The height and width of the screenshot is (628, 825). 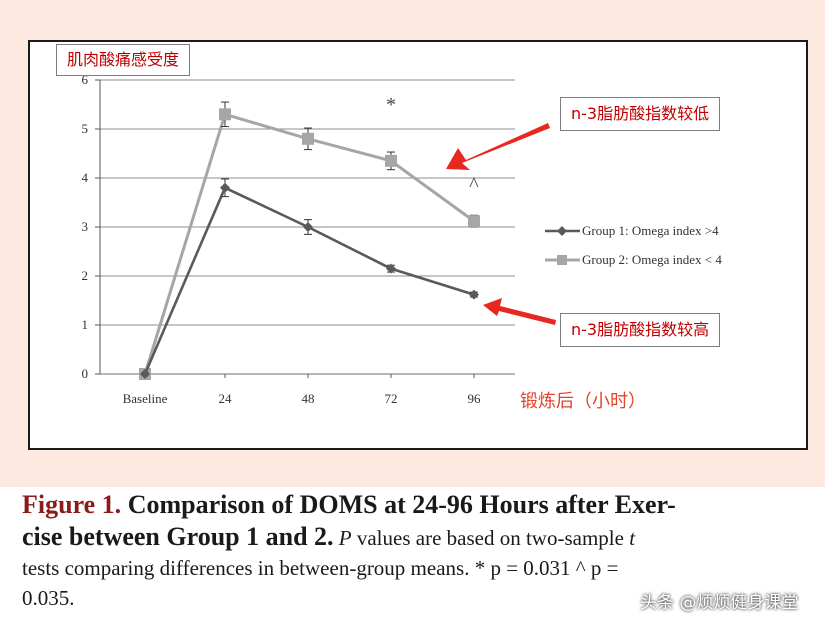 What do you see at coordinates (145, 398) in the screenshot?
I see `x-tick-label: Baseline` at bounding box center [145, 398].